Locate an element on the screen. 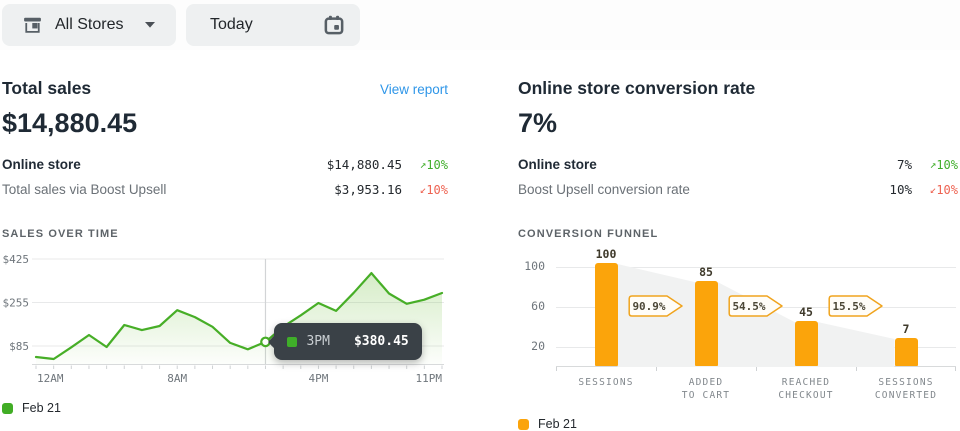  metric-row-boost-upsell: Boost Upsell conversion rate 10% ↙10% is located at coordinates (738, 189).